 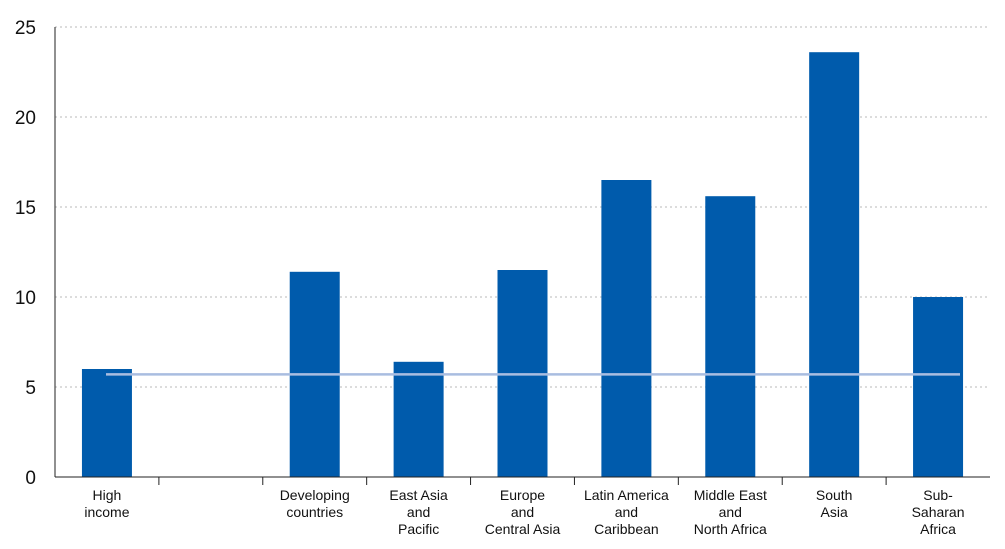 What do you see at coordinates (418, 529) in the screenshot?
I see `category-label: Pacific` at bounding box center [418, 529].